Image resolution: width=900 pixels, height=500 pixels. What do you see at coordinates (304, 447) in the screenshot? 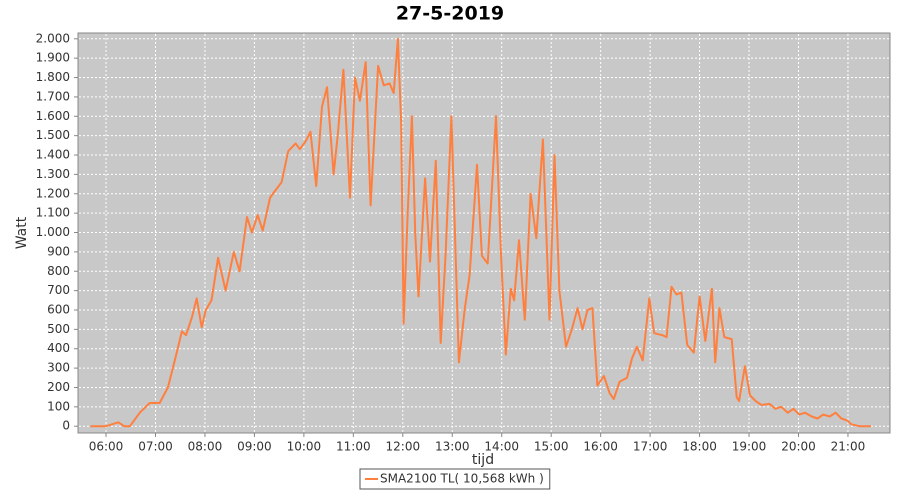
I see `x-tick-label: 10:00` at bounding box center [304, 447].